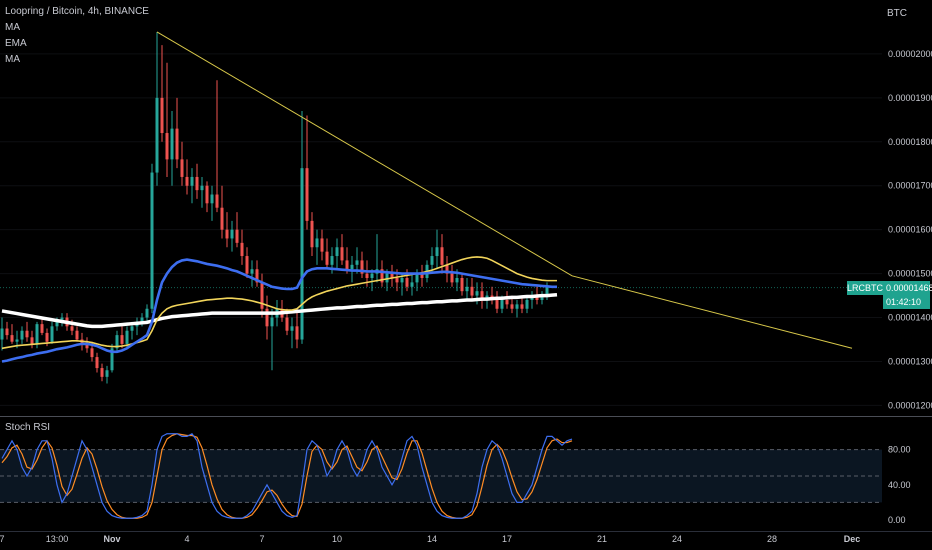 The height and width of the screenshot is (550, 932). I want to click on price-tick-label: 0.00001700, so click(910, 186).